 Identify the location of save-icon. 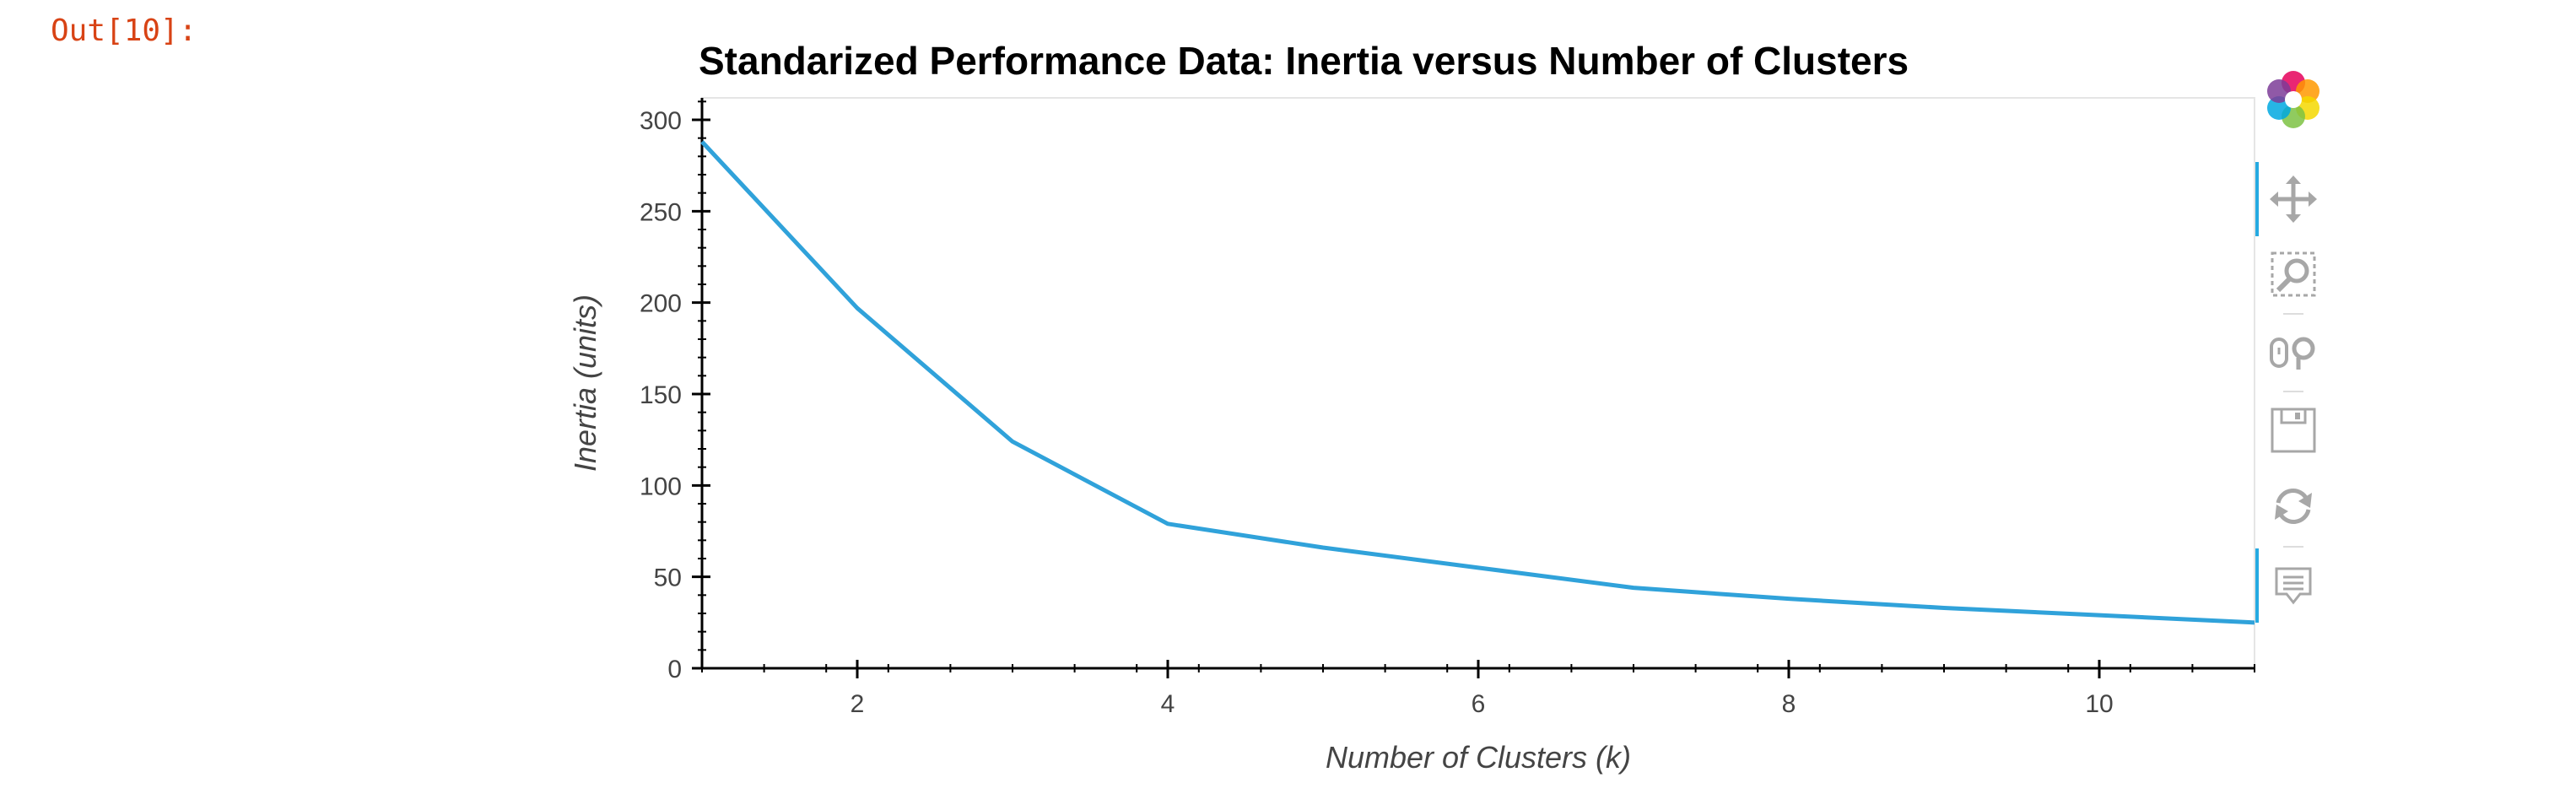
(2293, 430).